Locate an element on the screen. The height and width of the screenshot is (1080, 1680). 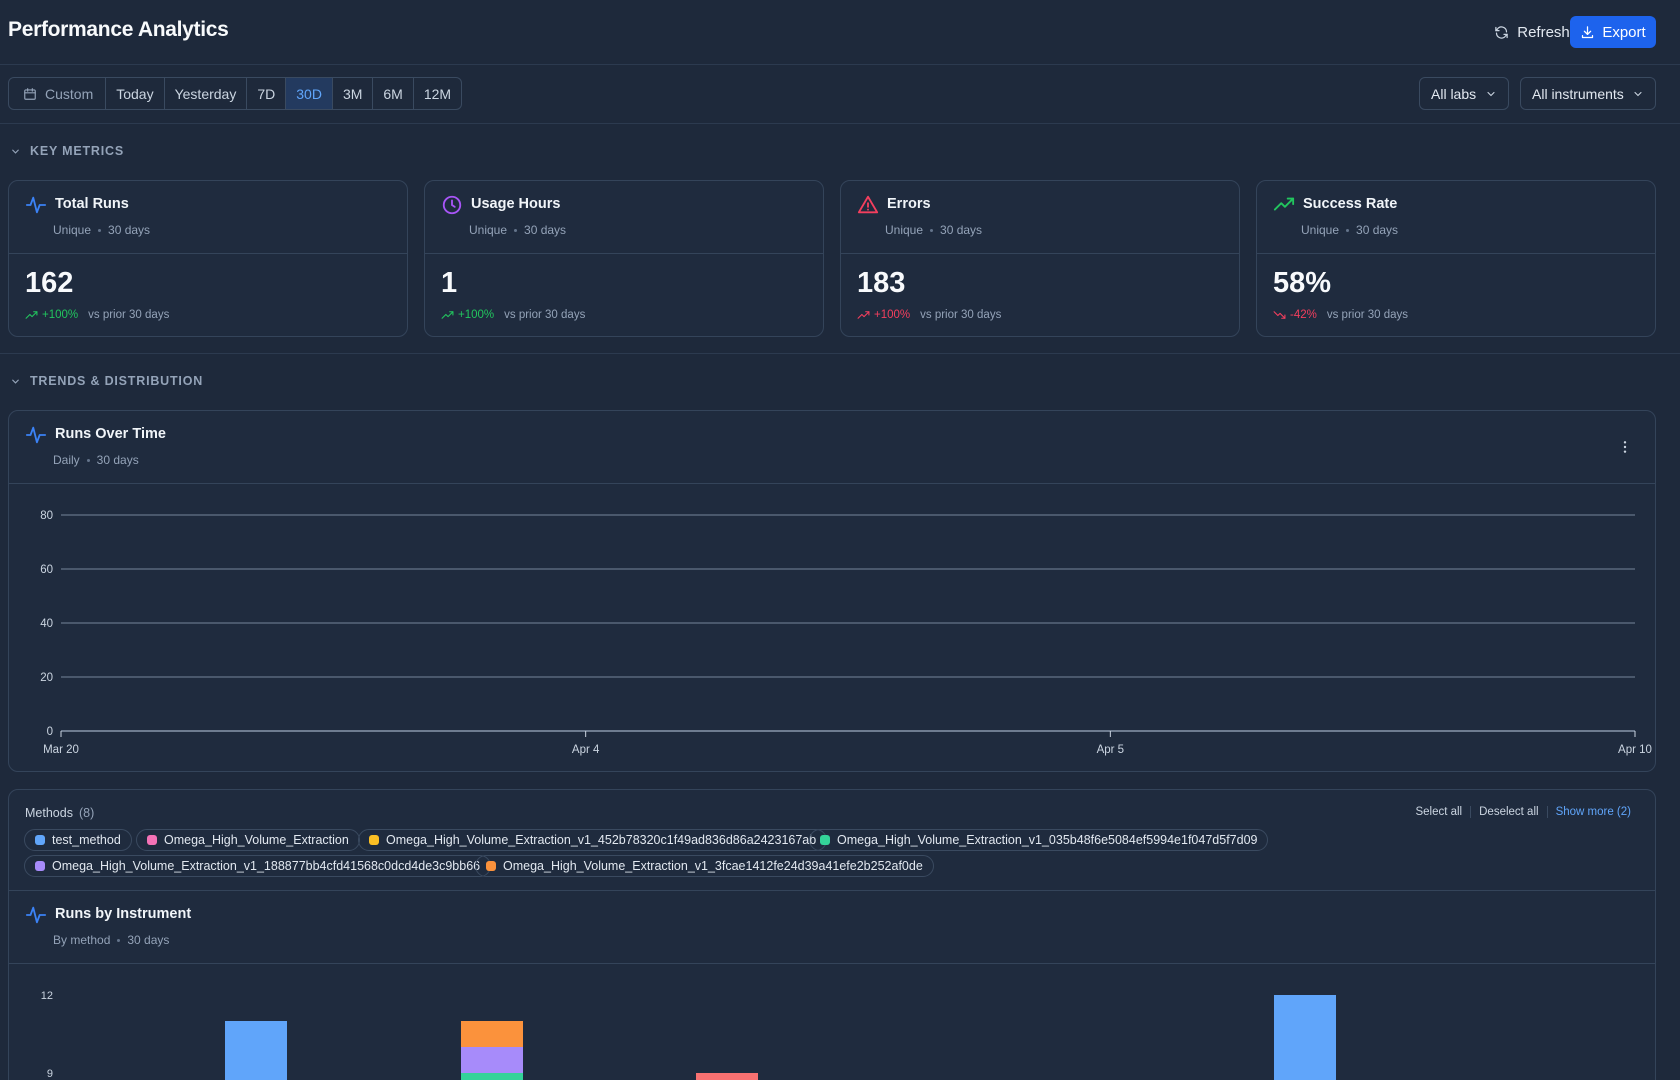
x-tick-label: Mar 20 is located at coordinates (61, 750).